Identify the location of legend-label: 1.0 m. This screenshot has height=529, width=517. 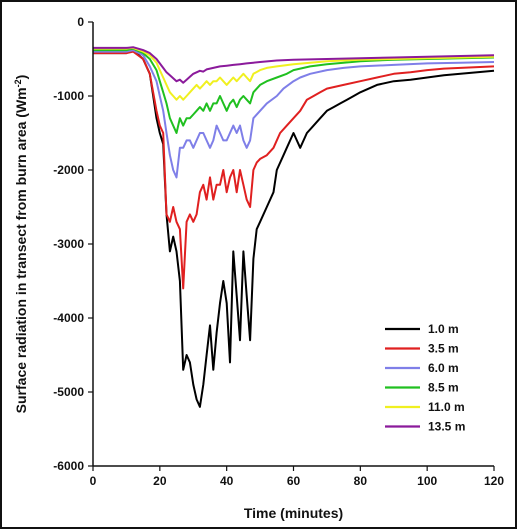
(443, 329).